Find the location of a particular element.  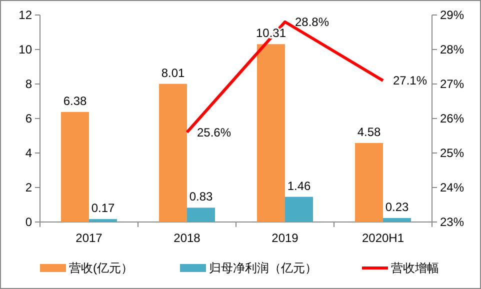

legend-label: 营收(亿元） is located at coordinates (101, 268).